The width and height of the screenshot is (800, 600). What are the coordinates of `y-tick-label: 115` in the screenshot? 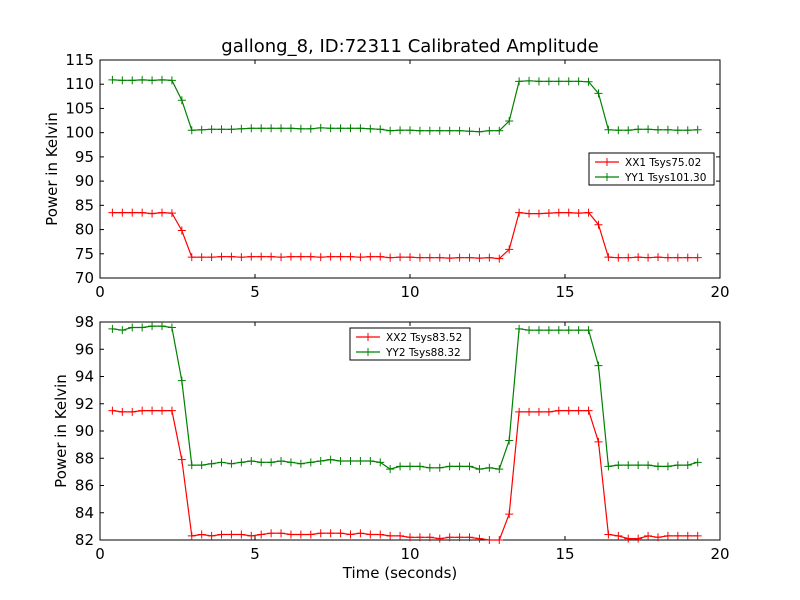 It's located at (79, 60).